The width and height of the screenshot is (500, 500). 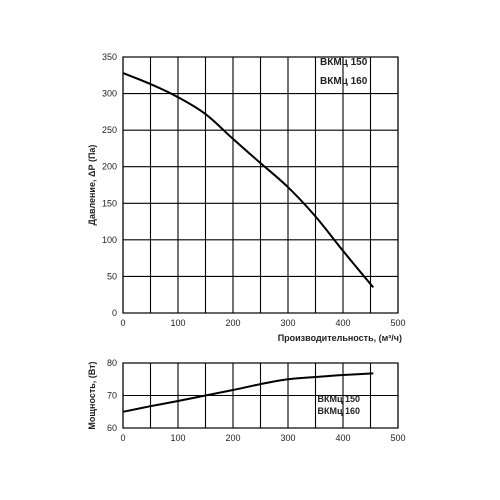 What do you see at coordinates (114, 313) in the screenshot?
I see `y-tick-label: 0` at bounding box center [114, 313].